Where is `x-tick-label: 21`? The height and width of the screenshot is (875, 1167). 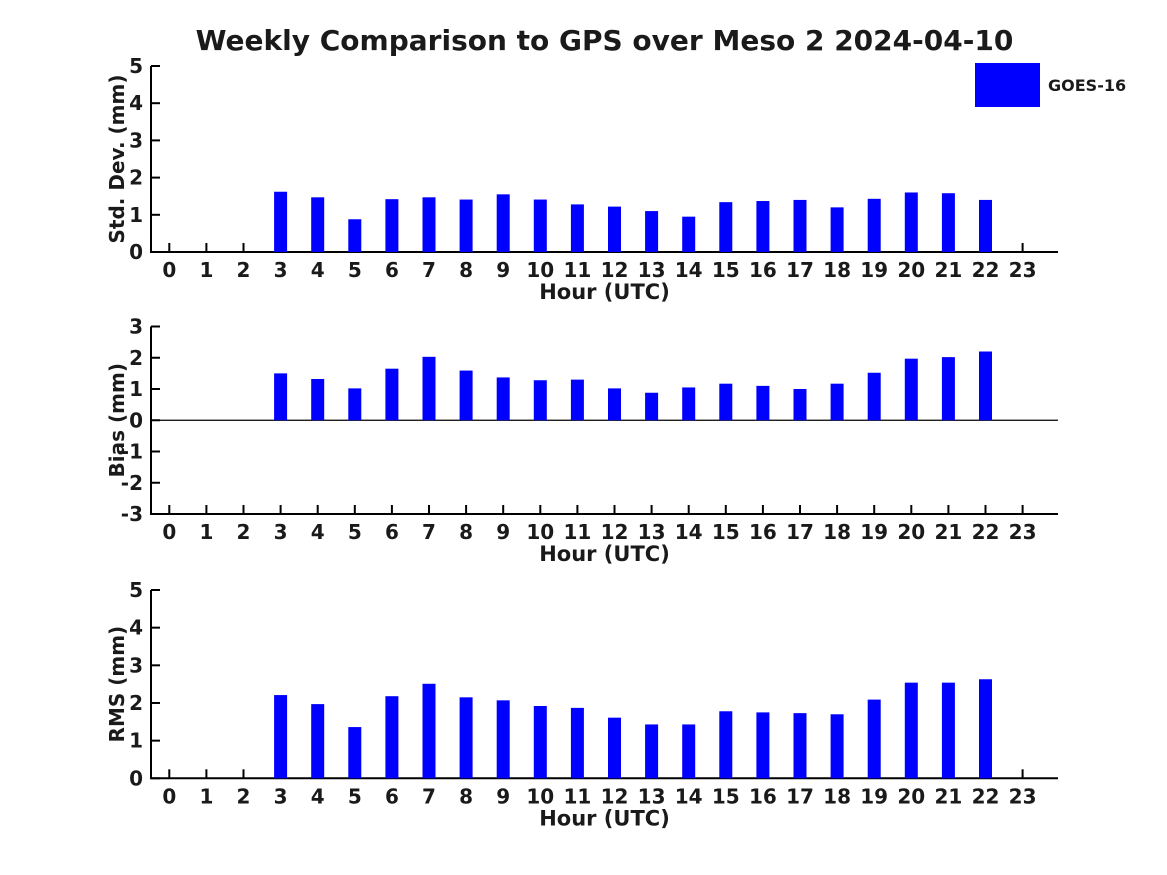 x-tick-label: 21 is located at coordinates (948, 532).